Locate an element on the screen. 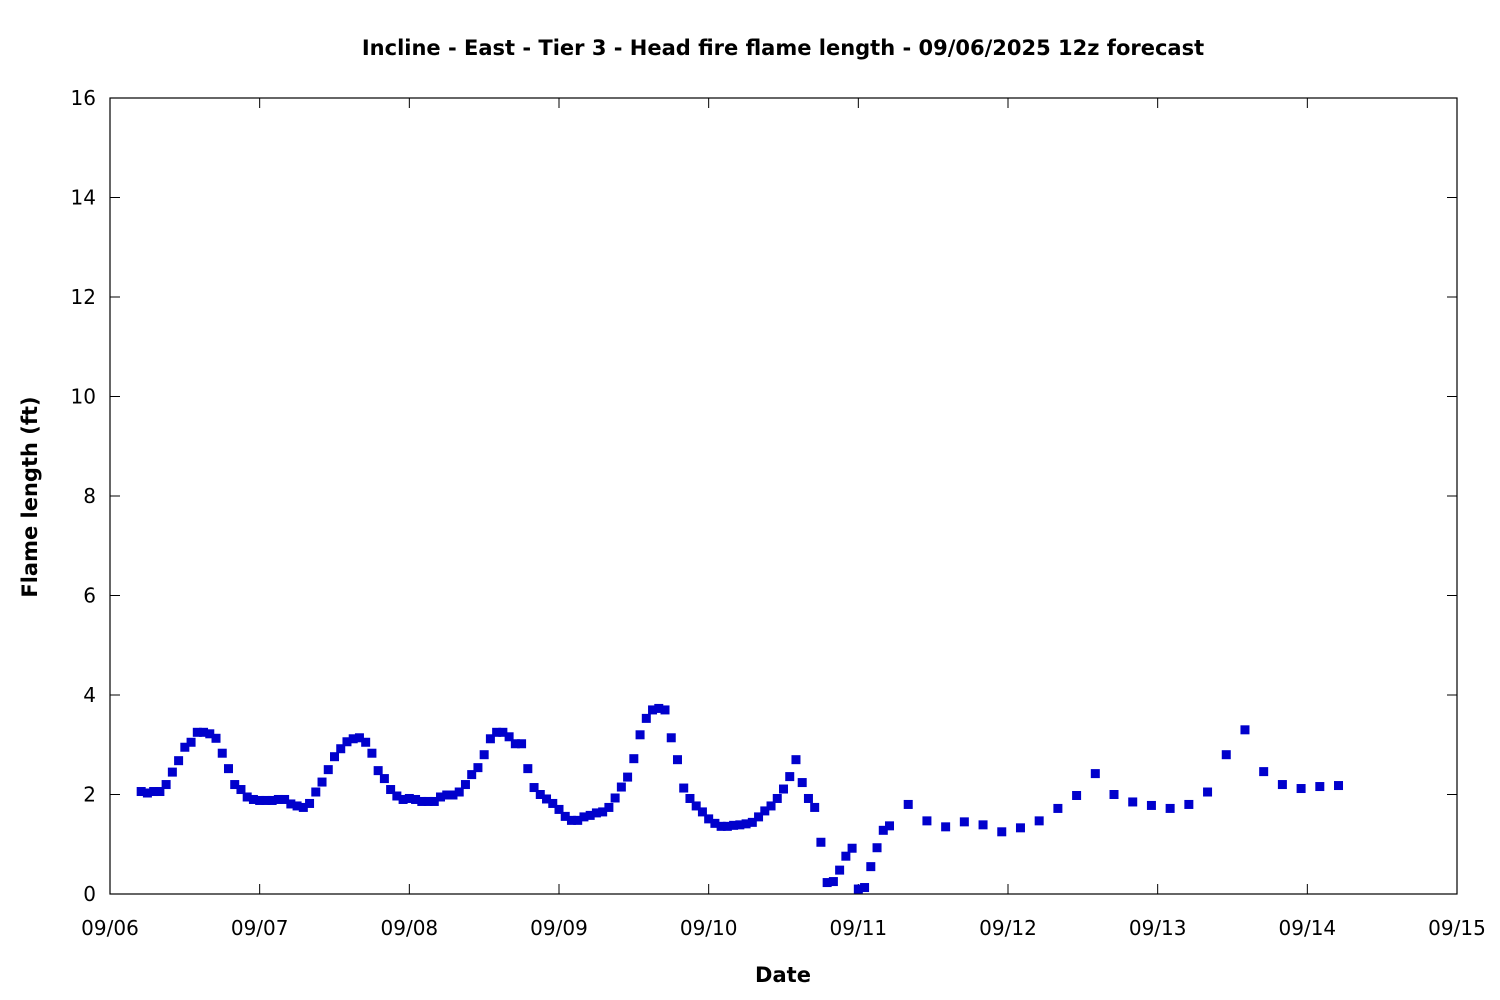  y-tick-label: 14 is located at coordinates (83, 198).